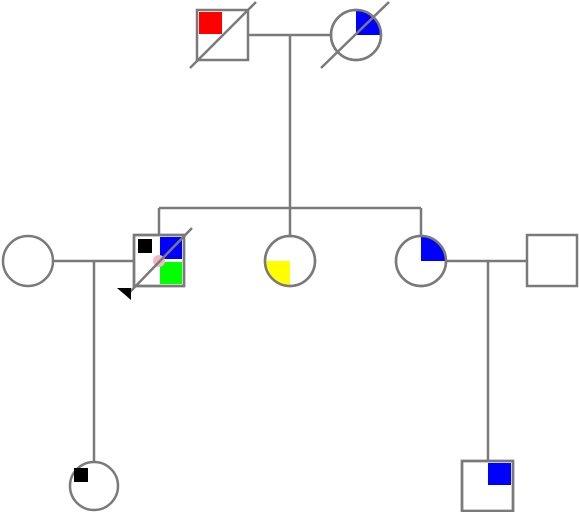  What do you see at coordinates (94, 486) in the screenshot?
I see `granddaughter-symbol` at bounding box center [94, 486].